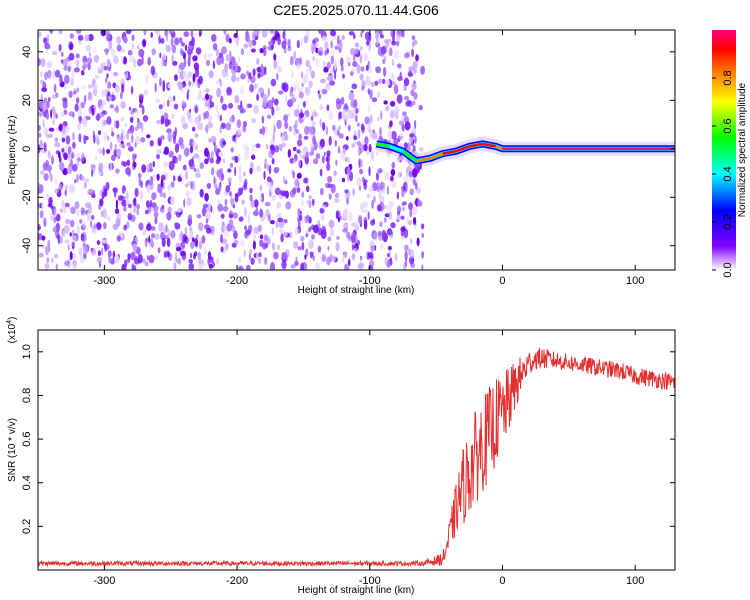 The width and height of the screenshot is (750, 600). What do you see at coordinates (525, 152) in the screenshot?
I see `signal-track` at bounding box center [525, 152].